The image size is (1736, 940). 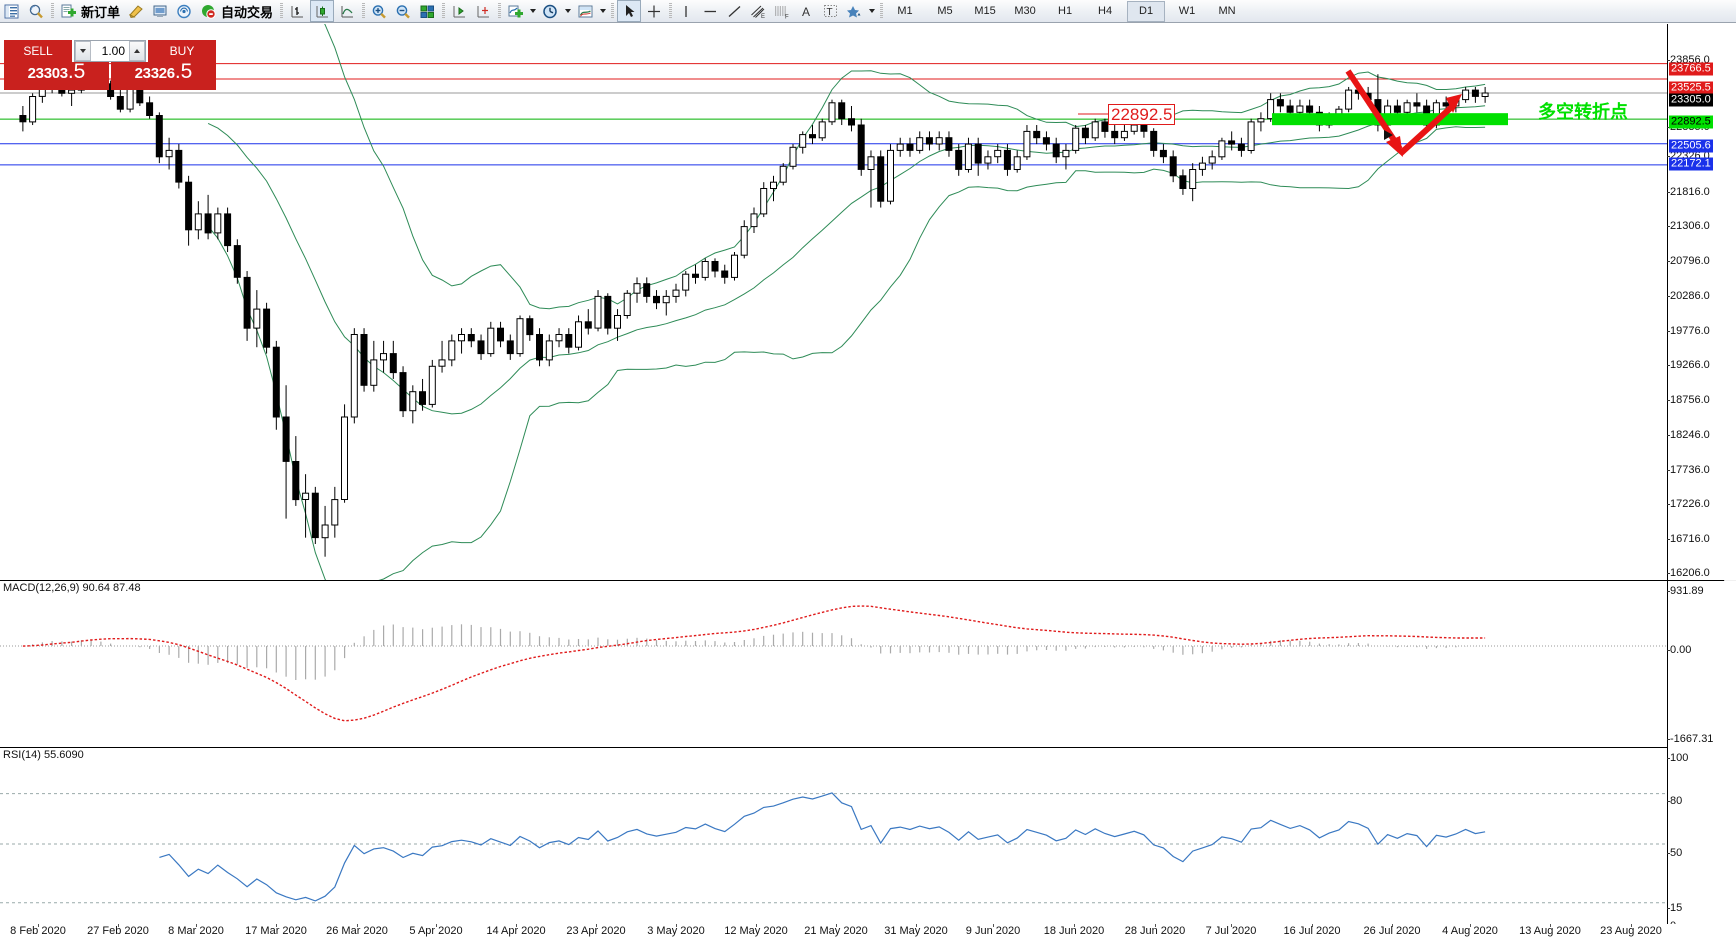 What do you see at coordinates (101, 12) in the screenshot?
I see `new-order-label: 新订单` at bounding box center [101, 12].